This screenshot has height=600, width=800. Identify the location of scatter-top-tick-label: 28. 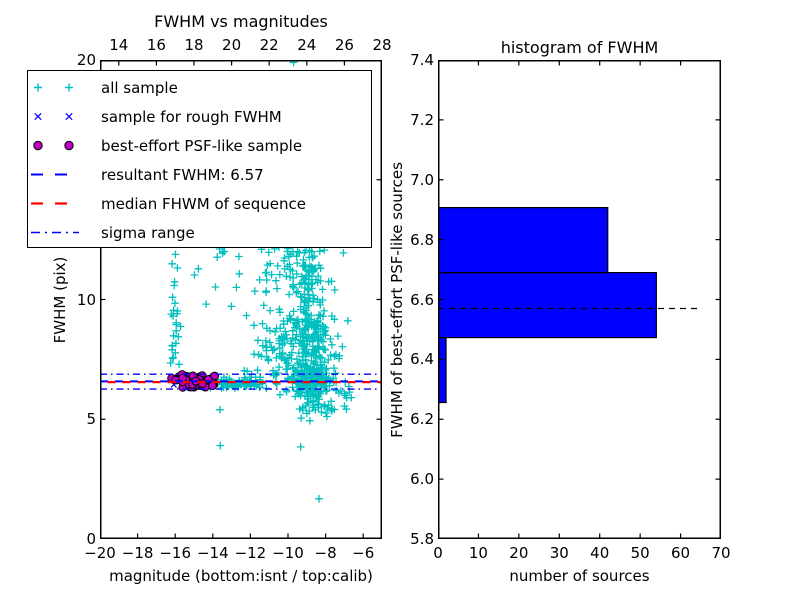
(382, 45).